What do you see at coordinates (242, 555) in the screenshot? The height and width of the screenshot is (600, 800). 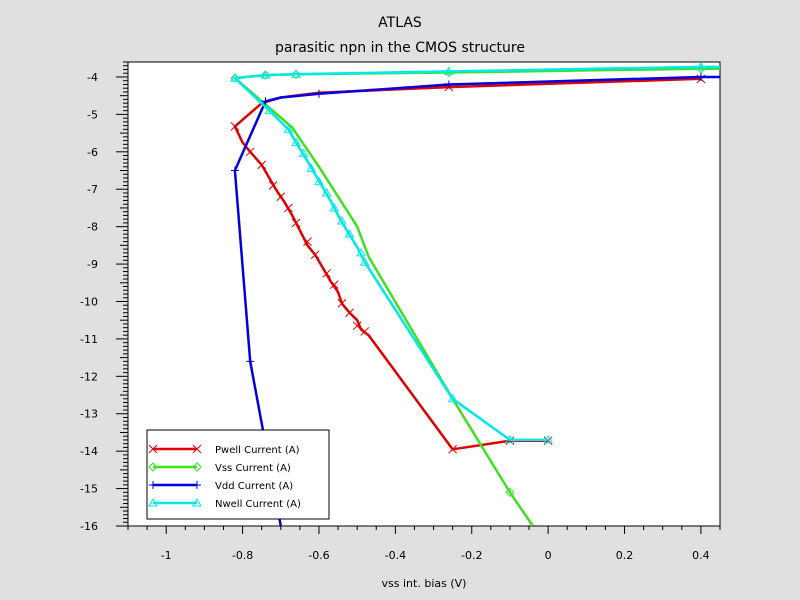 I see `x-tick-label: -0.8` at bounding box center [242, 555].